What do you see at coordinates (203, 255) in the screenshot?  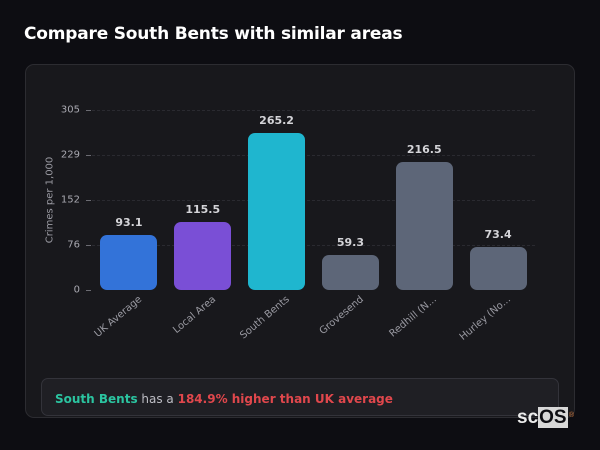 I see `bar-local-area` at bounding box center [203, 255].